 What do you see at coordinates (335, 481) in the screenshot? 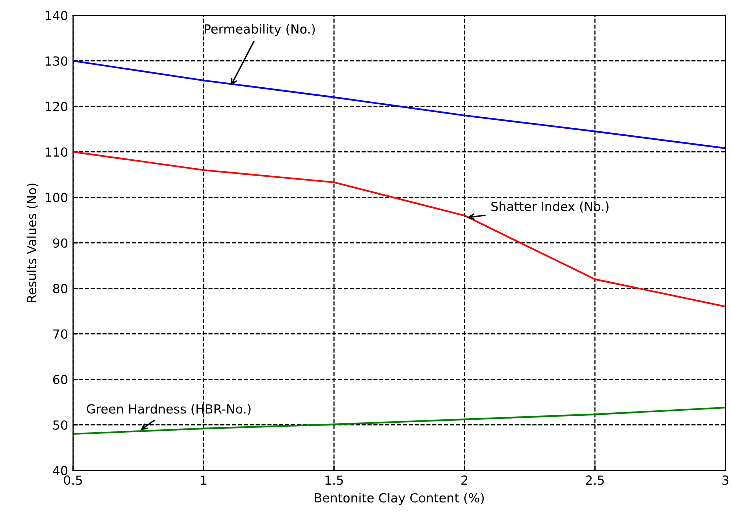
I see `x-tick-label: 1.5` at bounding box center [335, 481].